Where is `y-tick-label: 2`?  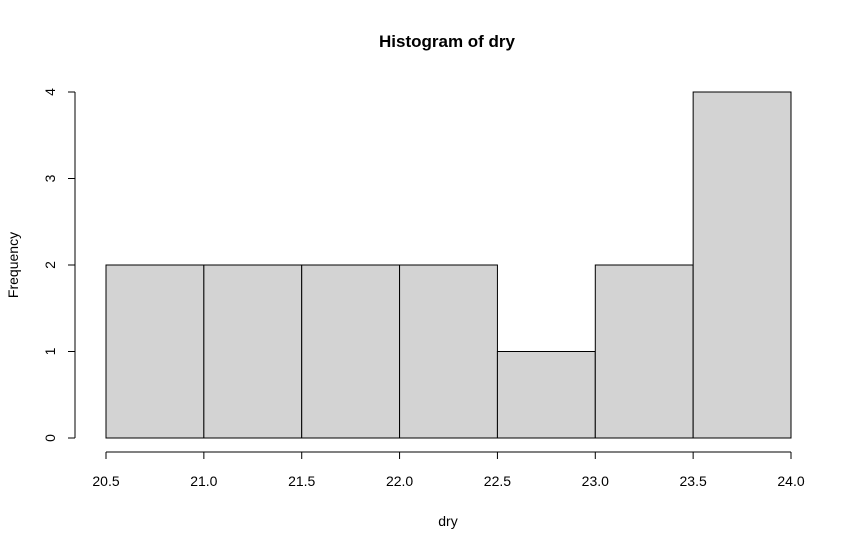 y-tick-label: 2 is located at coordinates (50, 265).